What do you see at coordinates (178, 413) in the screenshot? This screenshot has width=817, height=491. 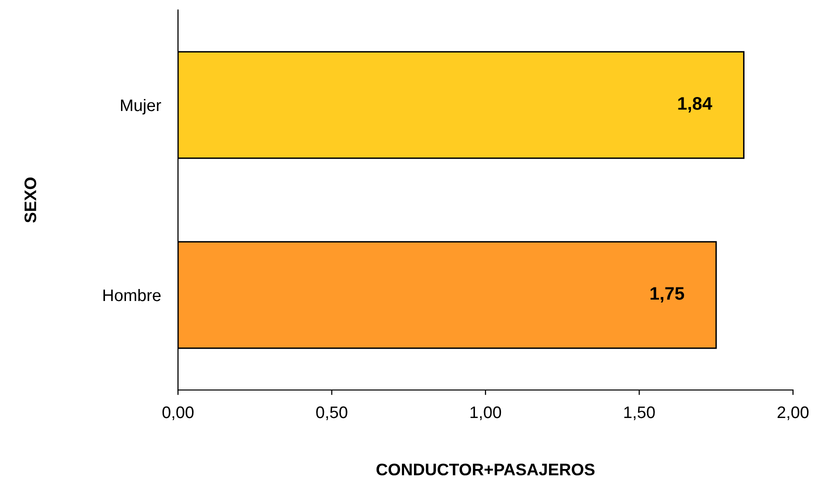 I see `x-tick-label: 0,00` at bounding box center [178, 413].